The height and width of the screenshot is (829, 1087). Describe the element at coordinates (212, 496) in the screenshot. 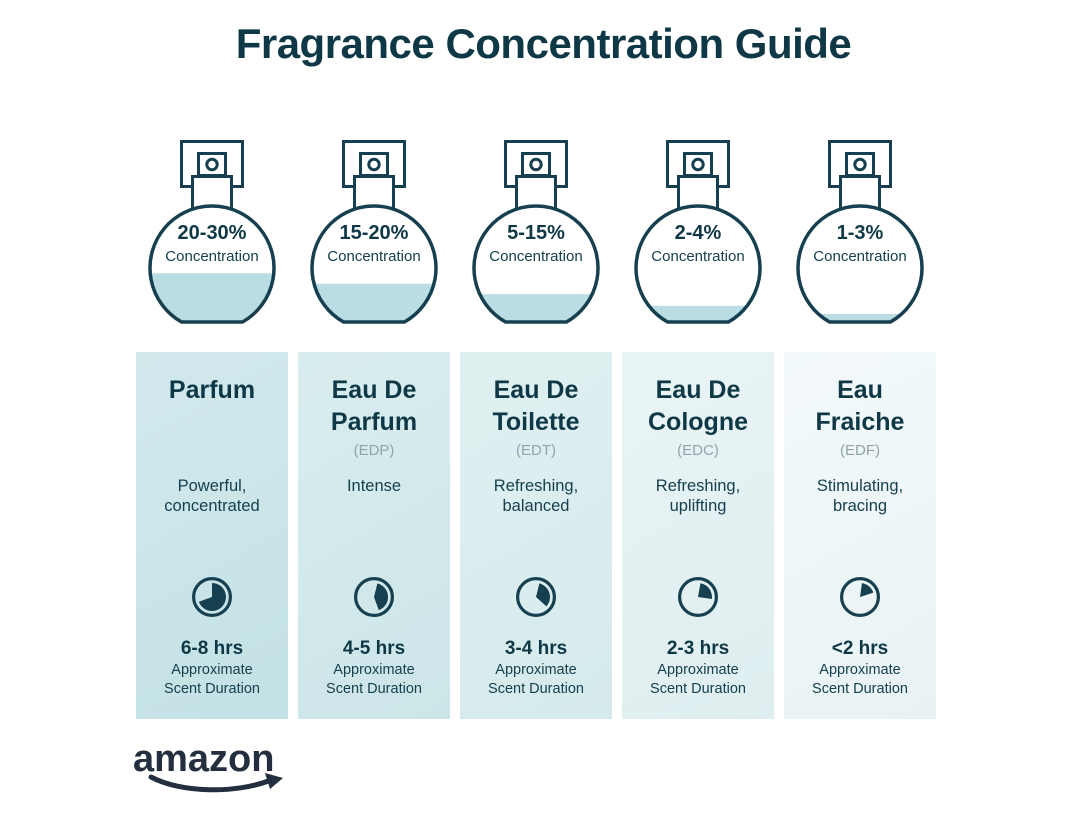

I see `fragrance-description: Powerful, concentrated` at that location.